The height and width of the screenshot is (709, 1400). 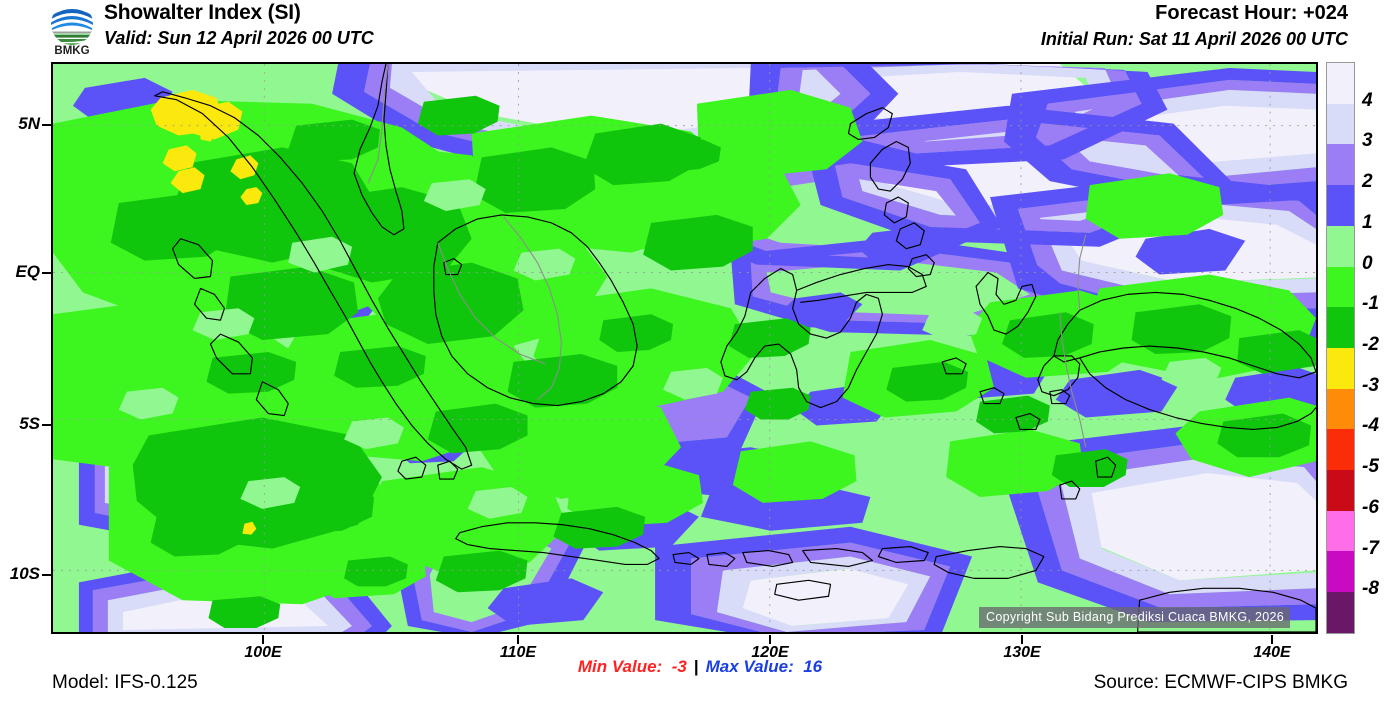 I want to click on colorbar-tick-label-2: 2, so click(x=1367, y=182).